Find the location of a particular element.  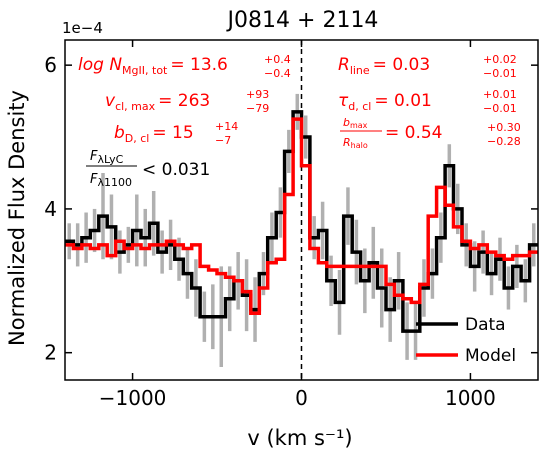

chart-title: J0814 + 2114 is located at coordinates (302, 20).